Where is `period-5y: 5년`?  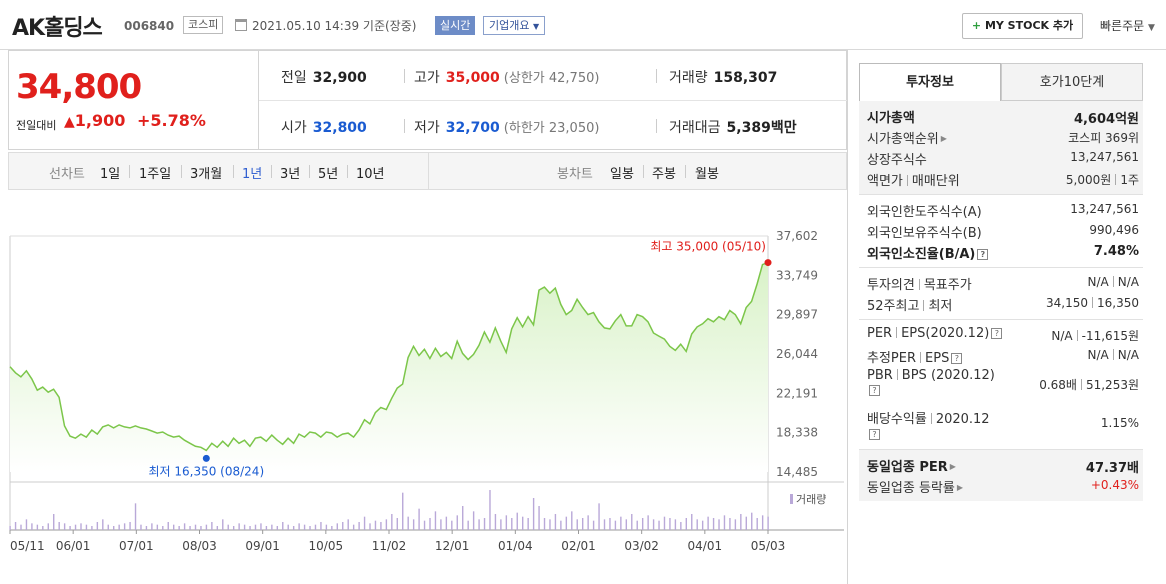 period-5y: 5년 is located at coordinates (328, 174).